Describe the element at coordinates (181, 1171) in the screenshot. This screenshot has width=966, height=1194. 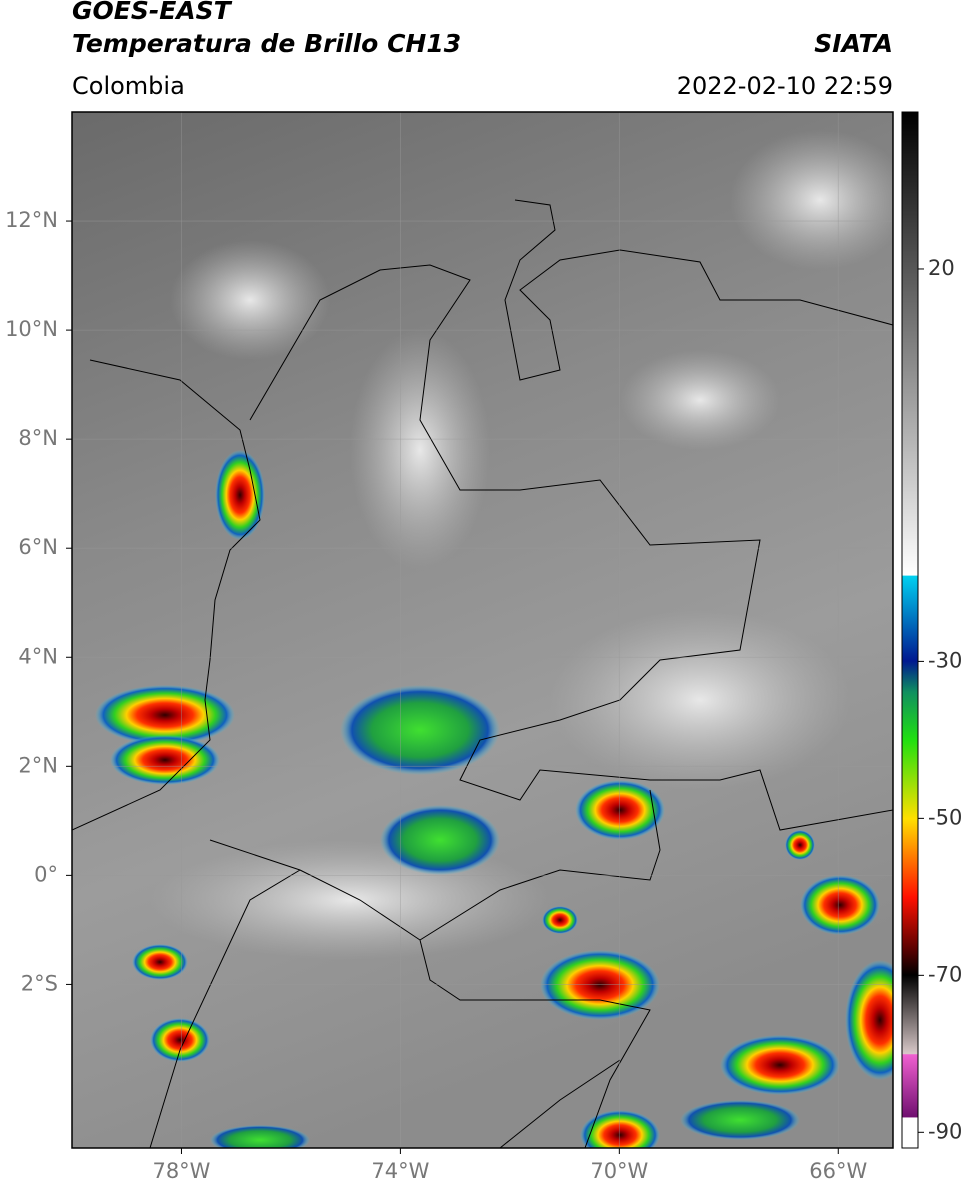
I see `x-tick-label: 78°W` at that location.